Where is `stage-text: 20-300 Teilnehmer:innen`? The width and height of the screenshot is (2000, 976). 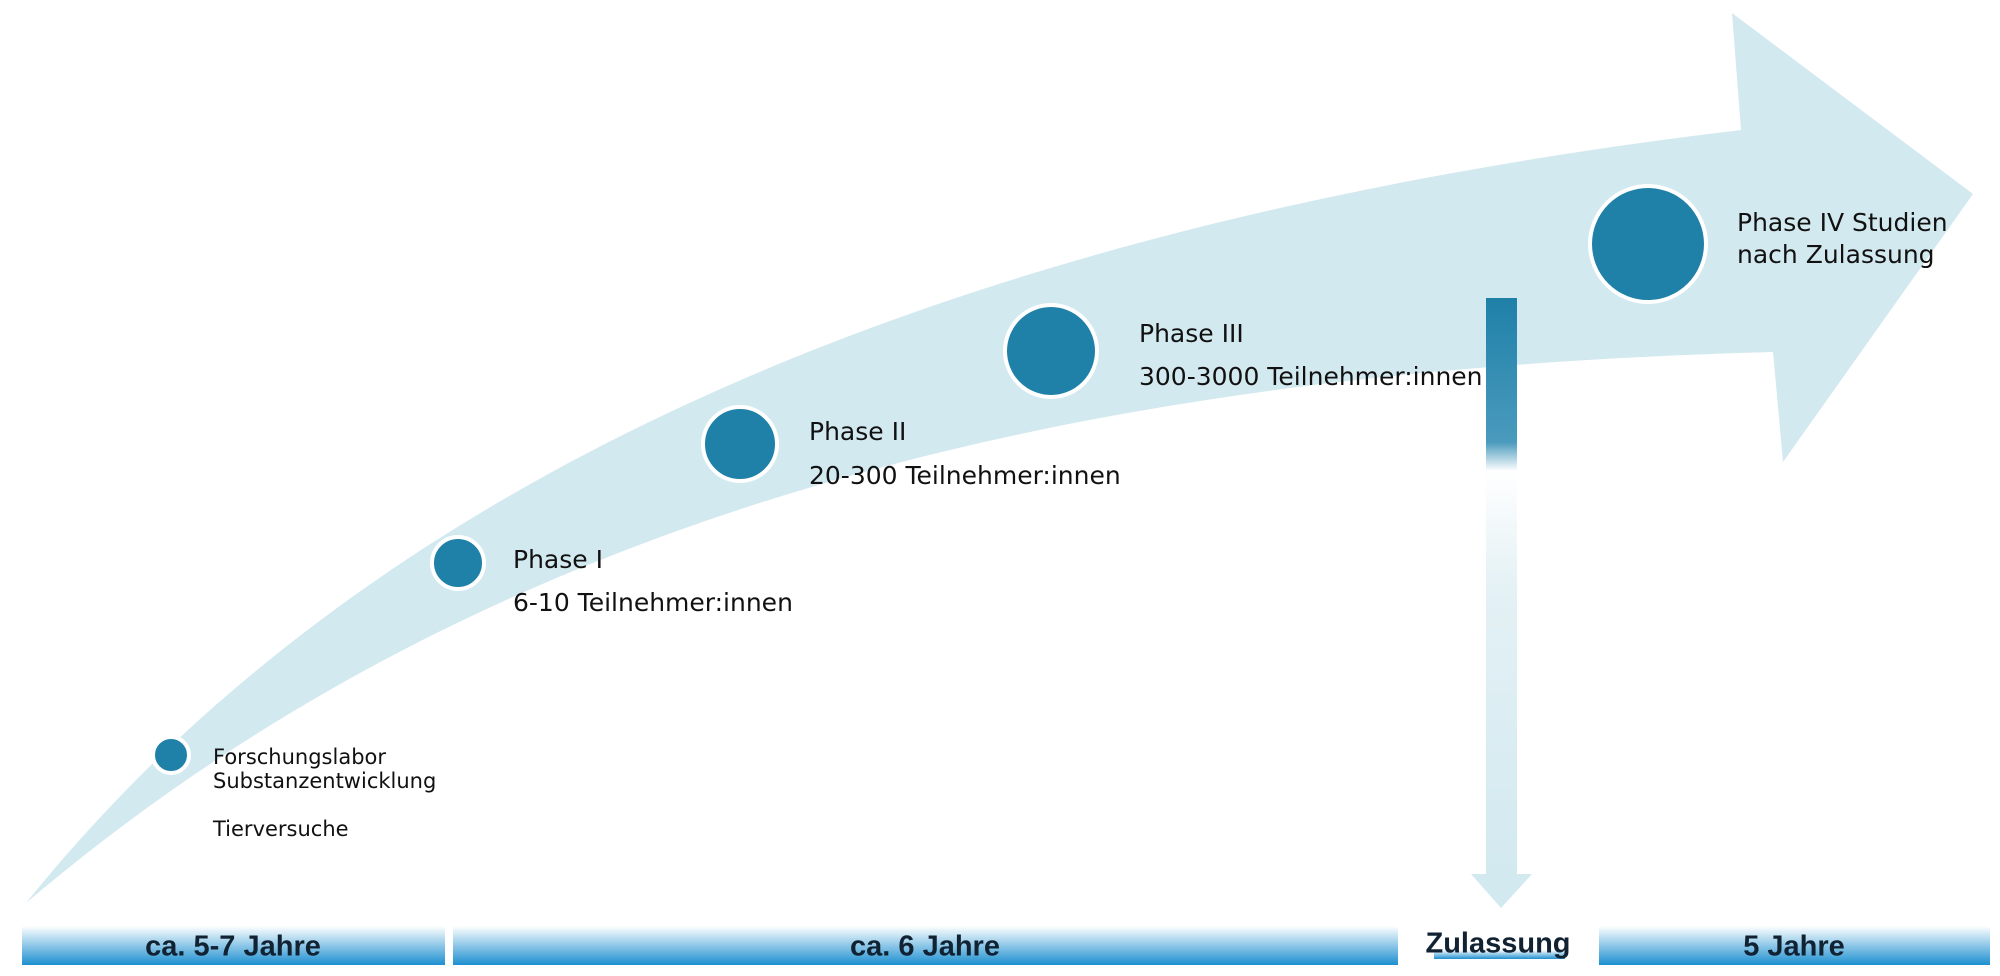 stage-text: 20-300 Teilnehmer:innen is located at coordinates (965, 475).